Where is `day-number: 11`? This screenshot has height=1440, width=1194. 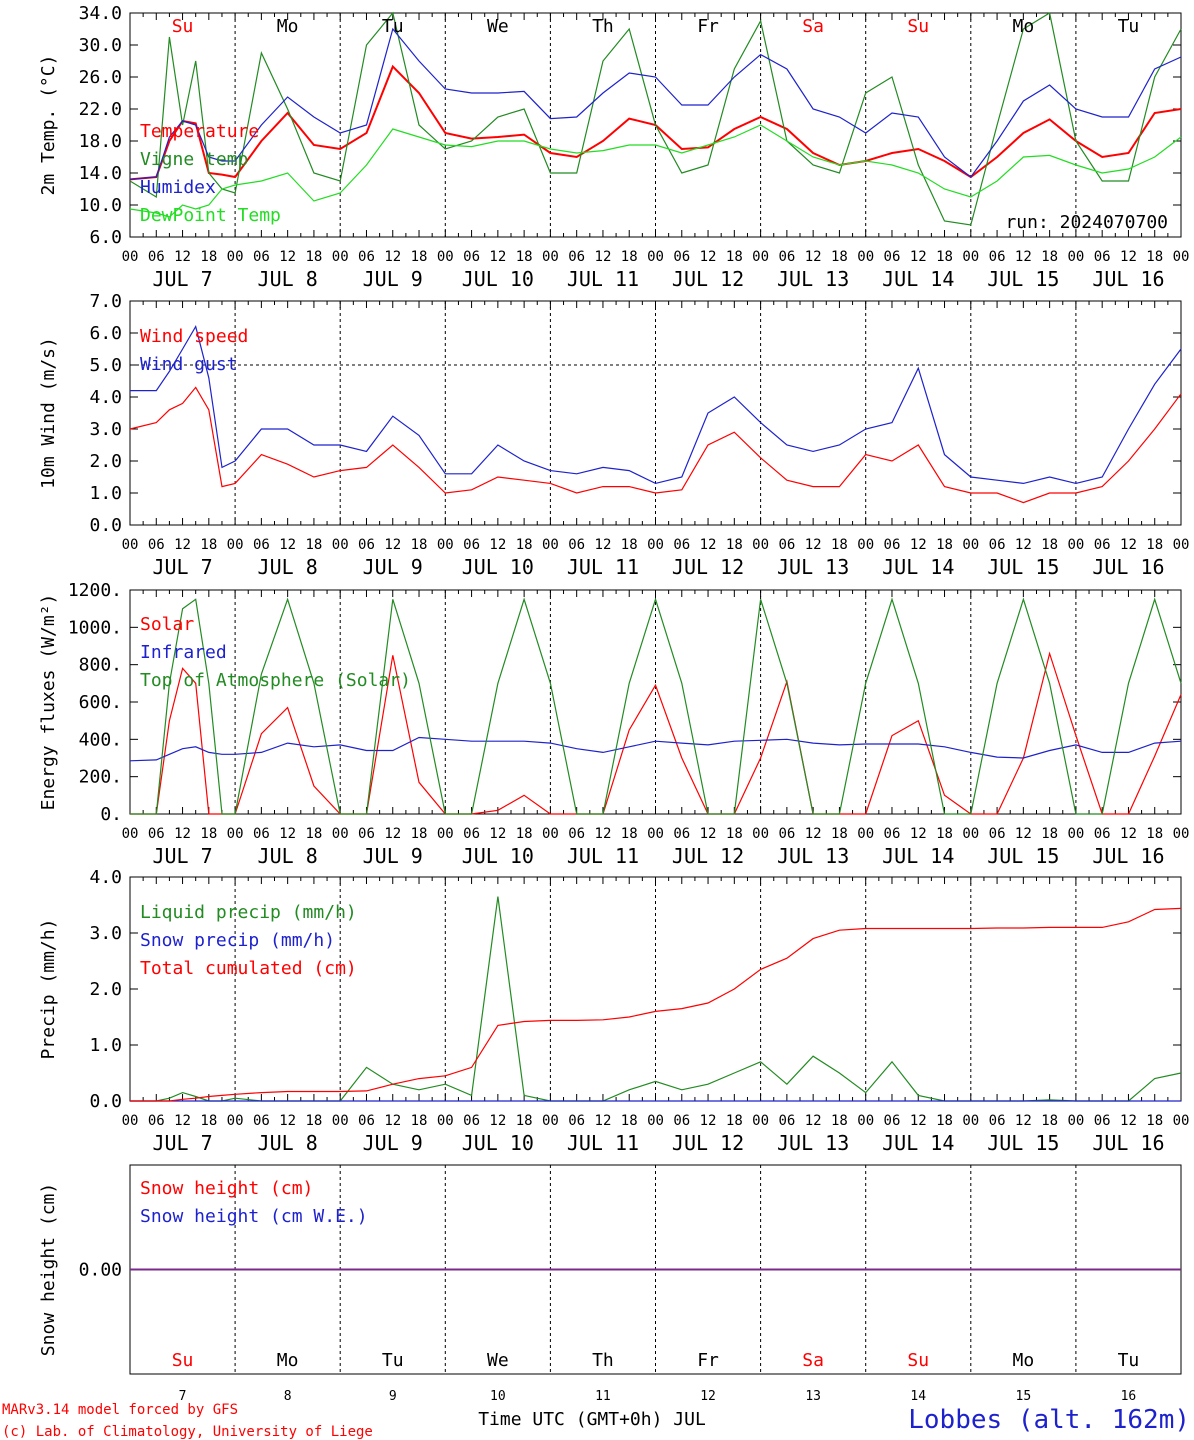
day-number: 11 is located at coordinates (603, 1396).